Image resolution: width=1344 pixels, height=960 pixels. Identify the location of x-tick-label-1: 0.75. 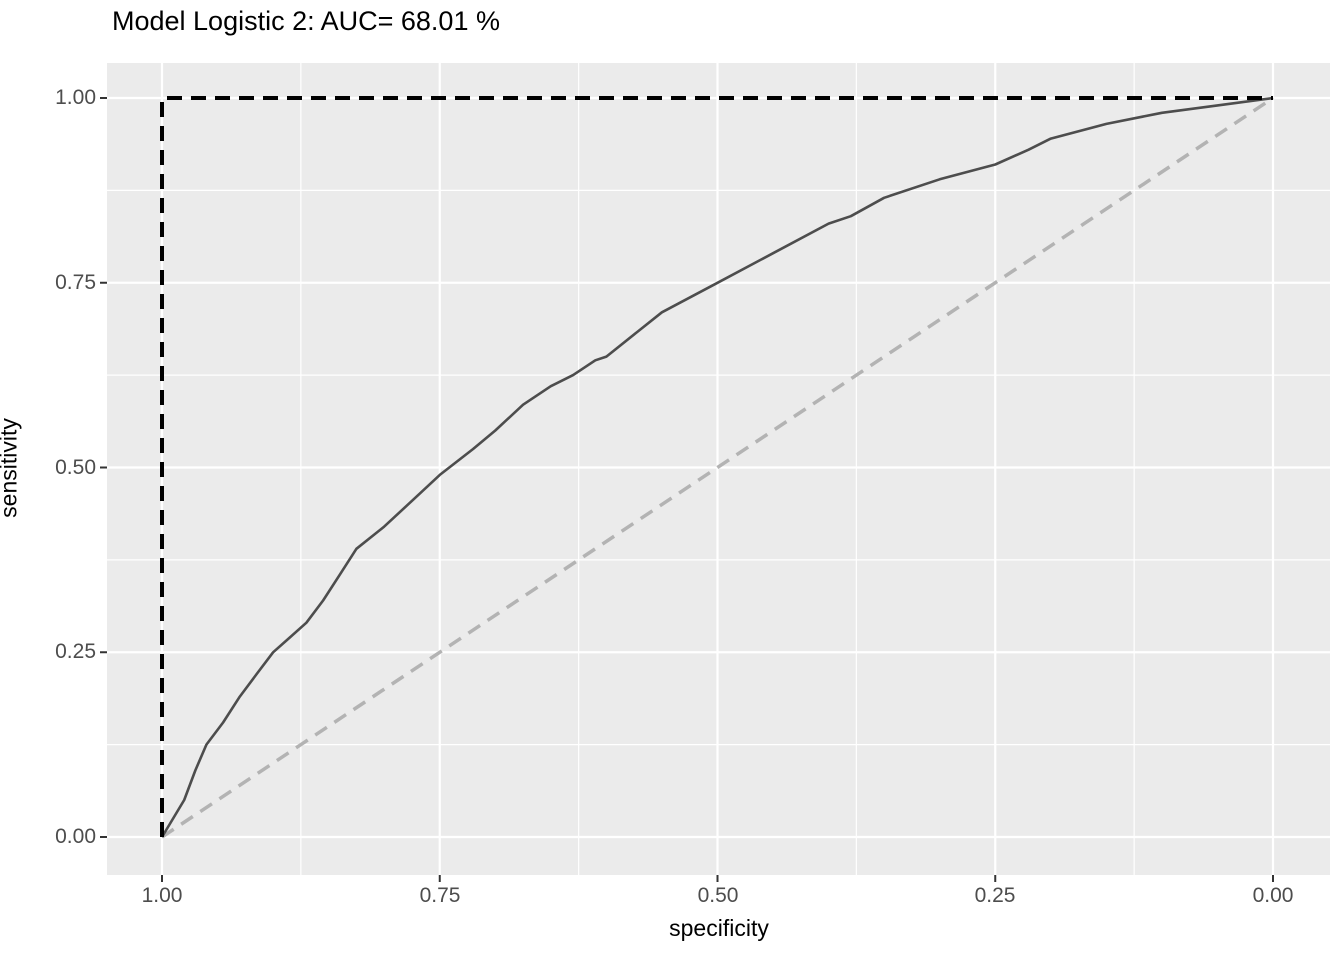
(440, 895).